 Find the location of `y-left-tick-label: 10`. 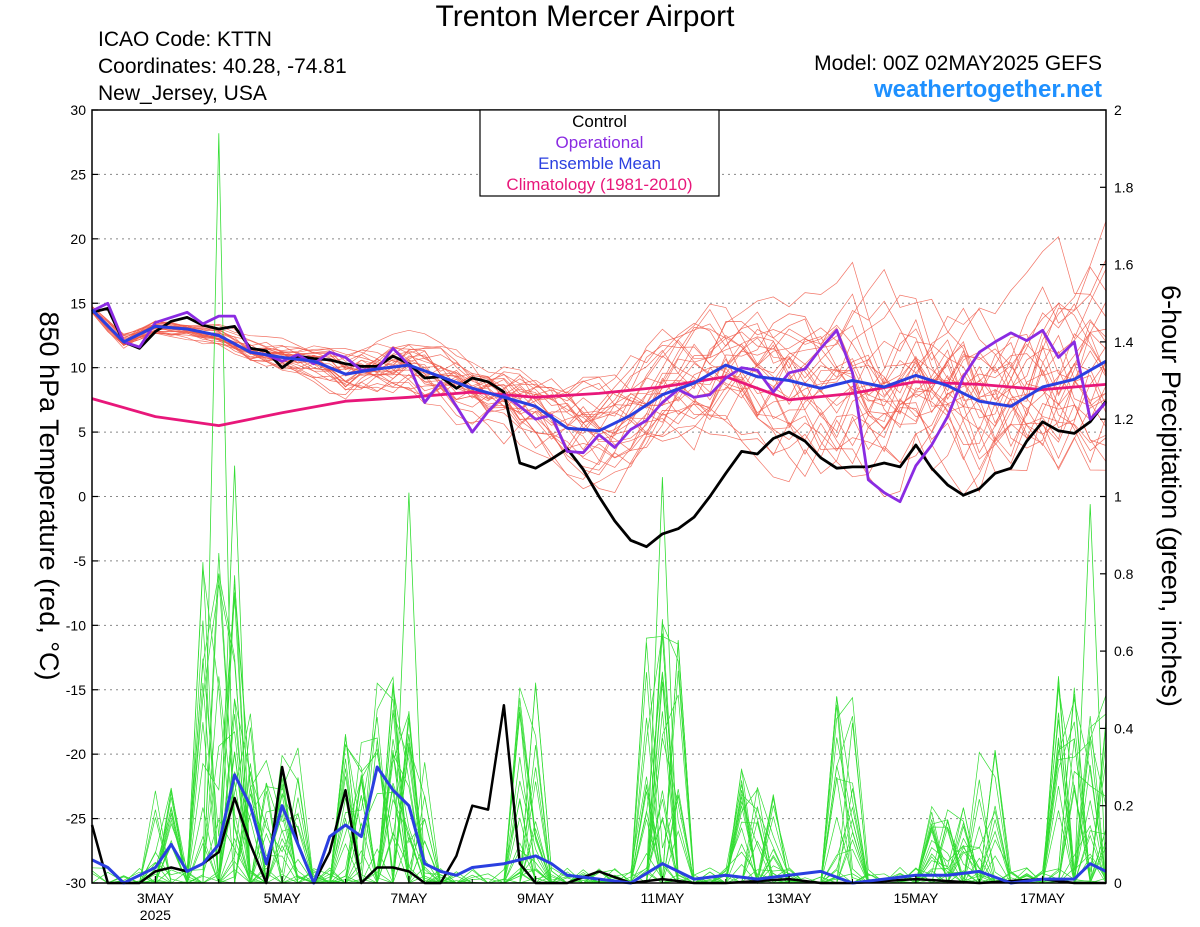

y-left-tick-label: 10 is located at coordinates (78, 368).